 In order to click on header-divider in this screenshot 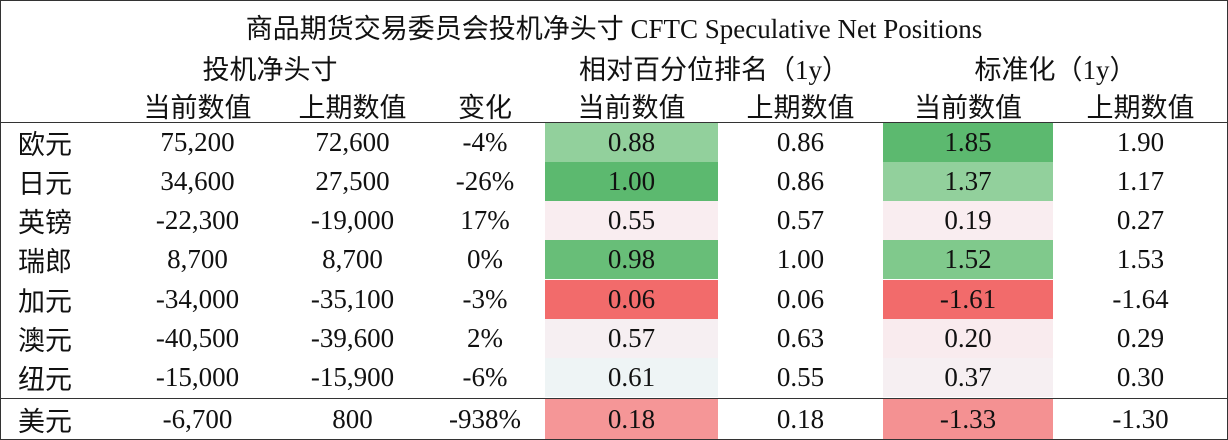, I will do `click(614, 122)`.